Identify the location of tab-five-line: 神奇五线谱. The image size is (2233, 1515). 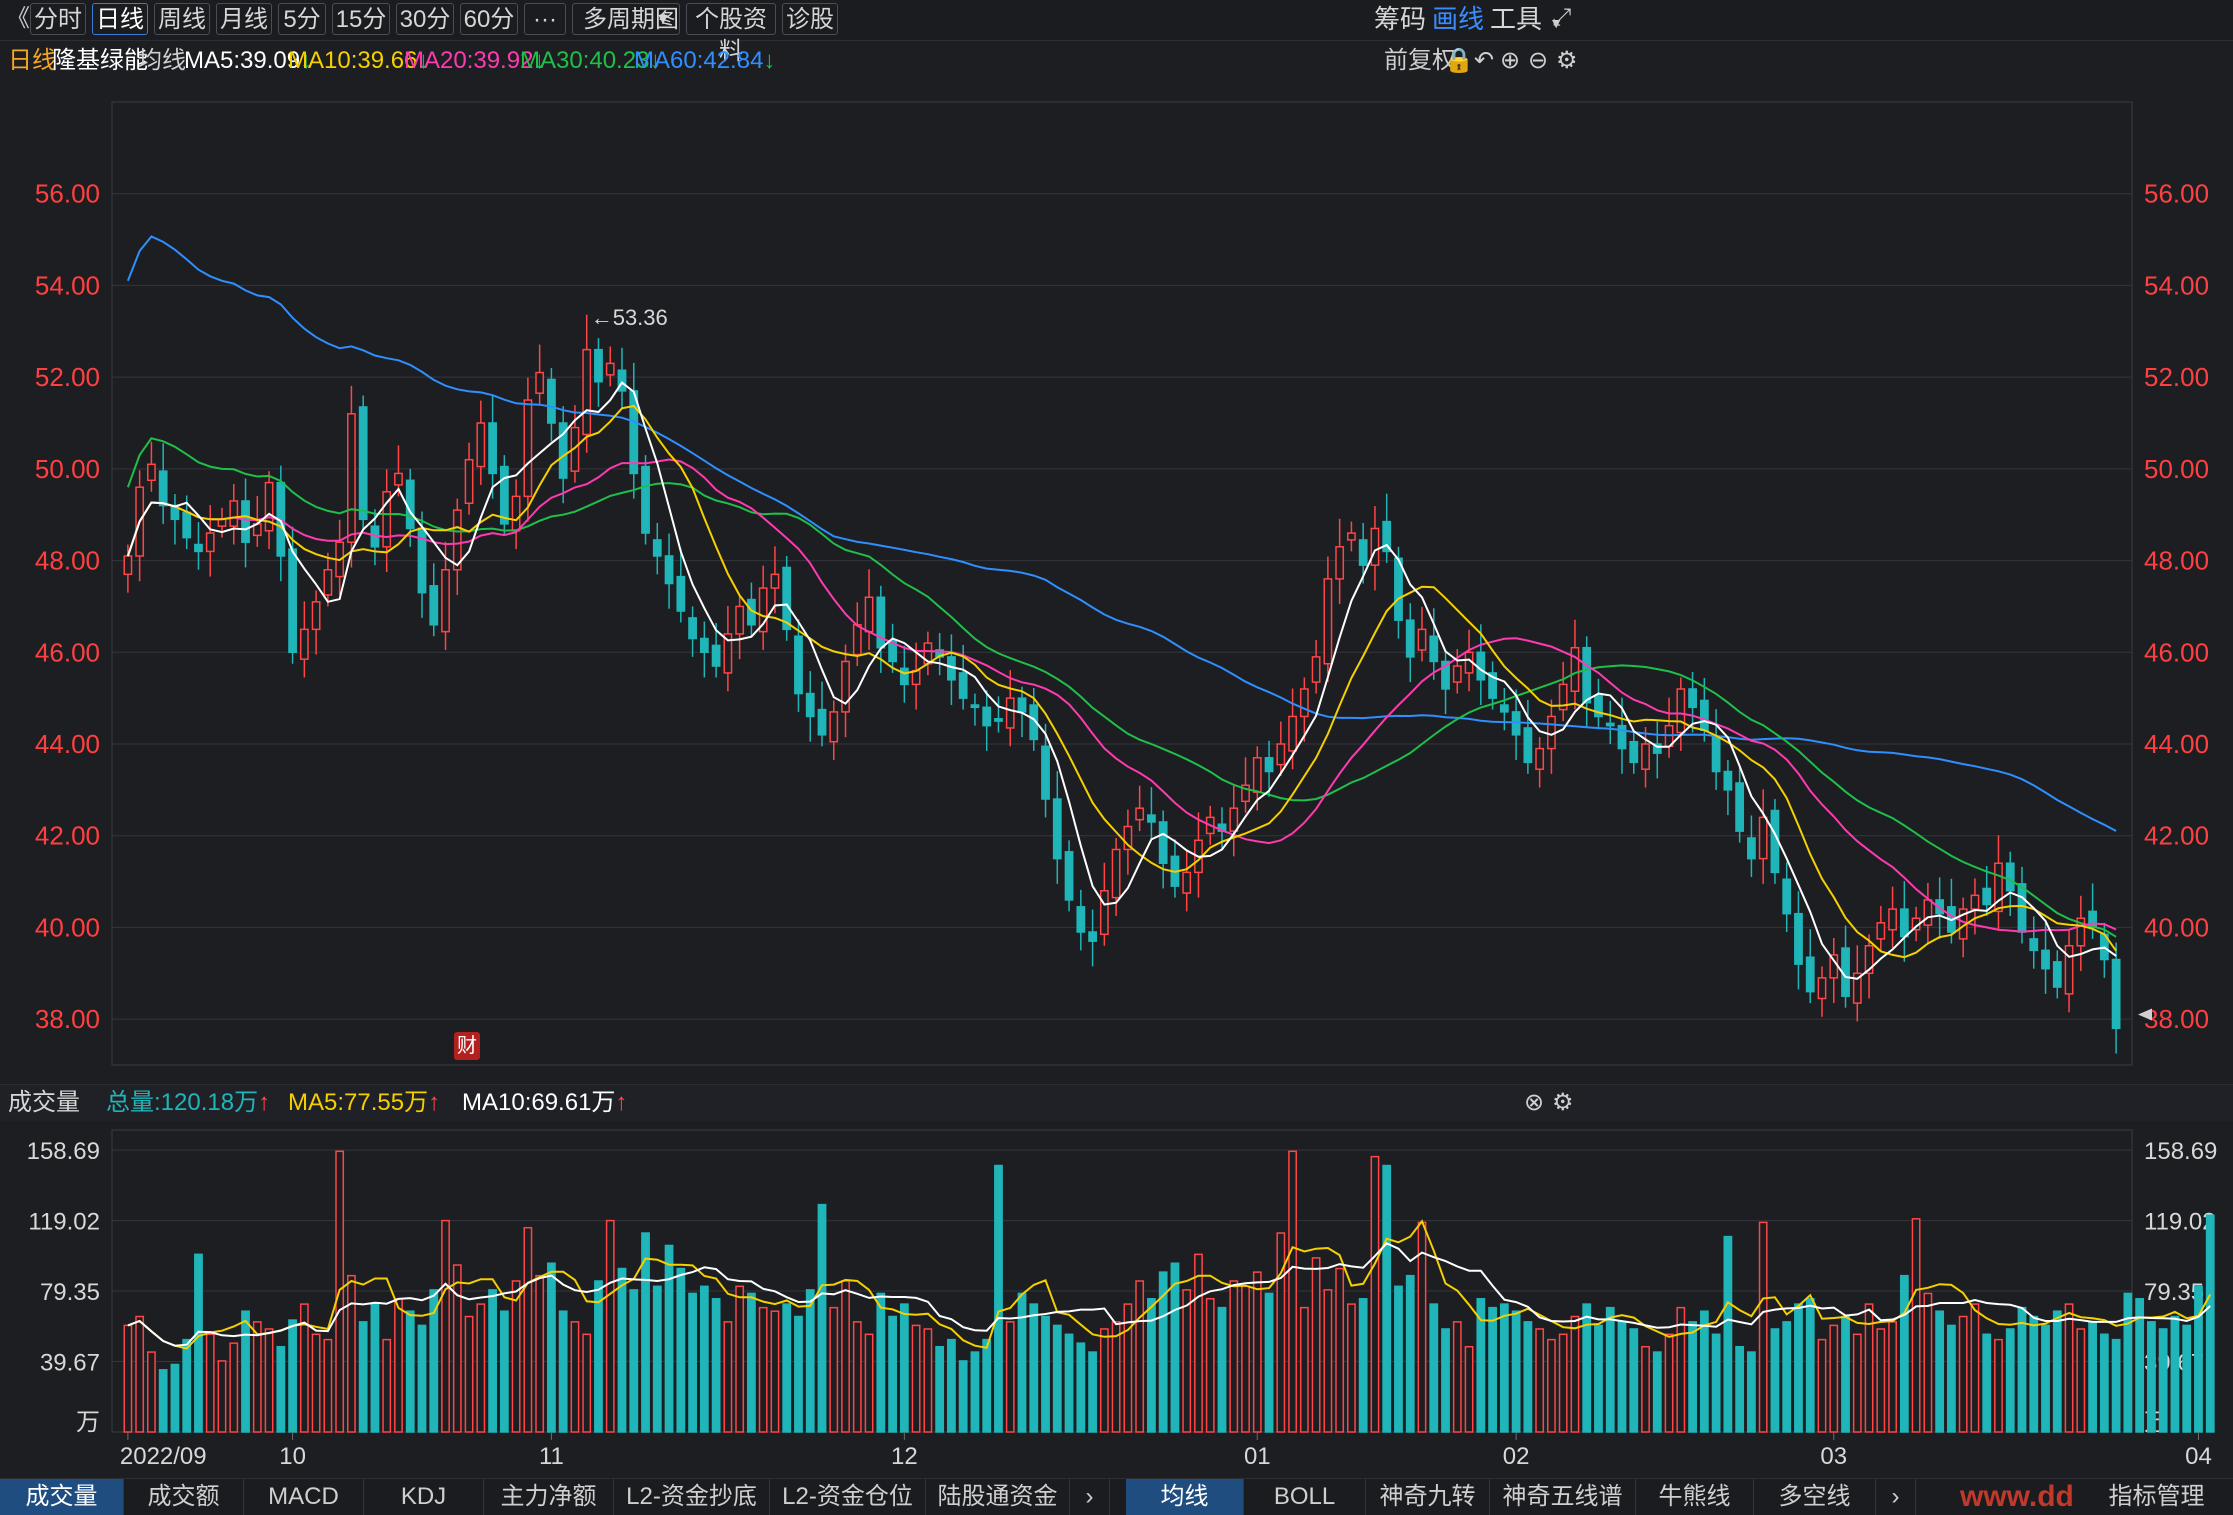
(1563, 1497).